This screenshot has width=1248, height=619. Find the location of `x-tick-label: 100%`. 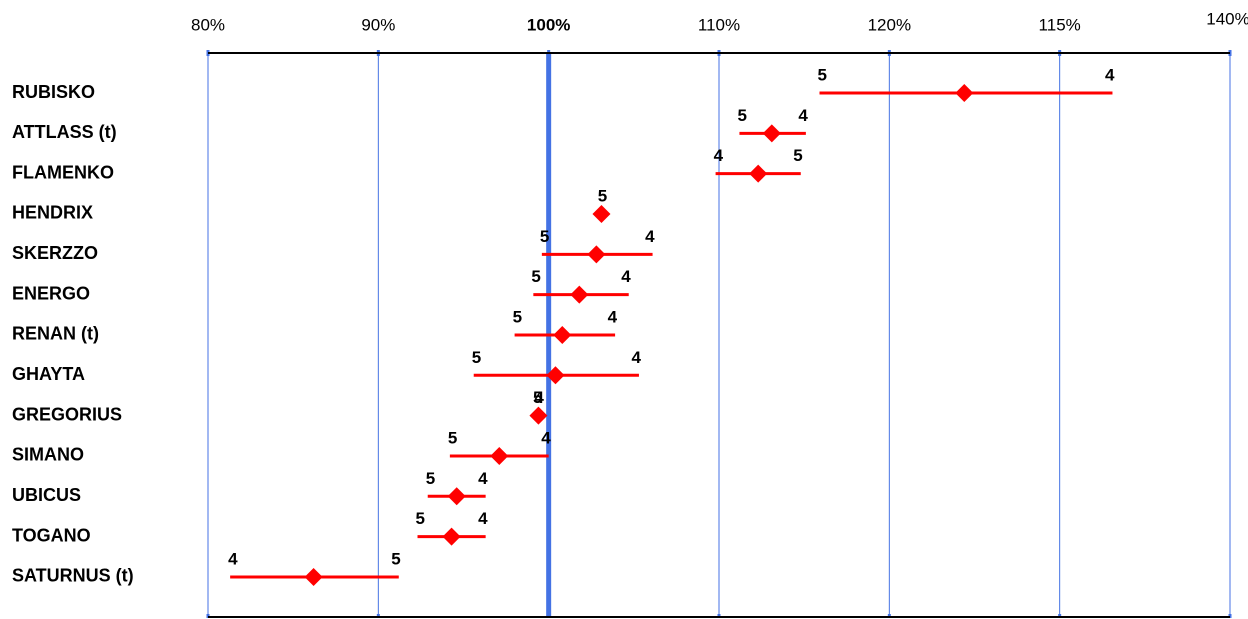

x-tick-label: 100% is located at coordinates (548, 24).